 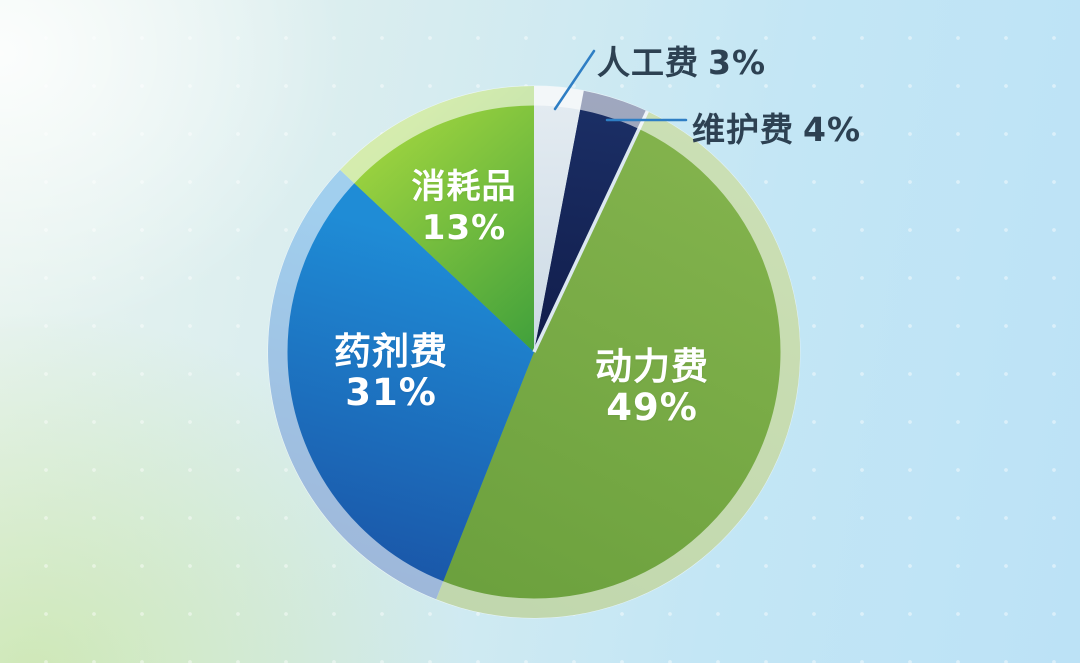 I want to click on pie-slice-药剂费, so click(x=410, y=382).